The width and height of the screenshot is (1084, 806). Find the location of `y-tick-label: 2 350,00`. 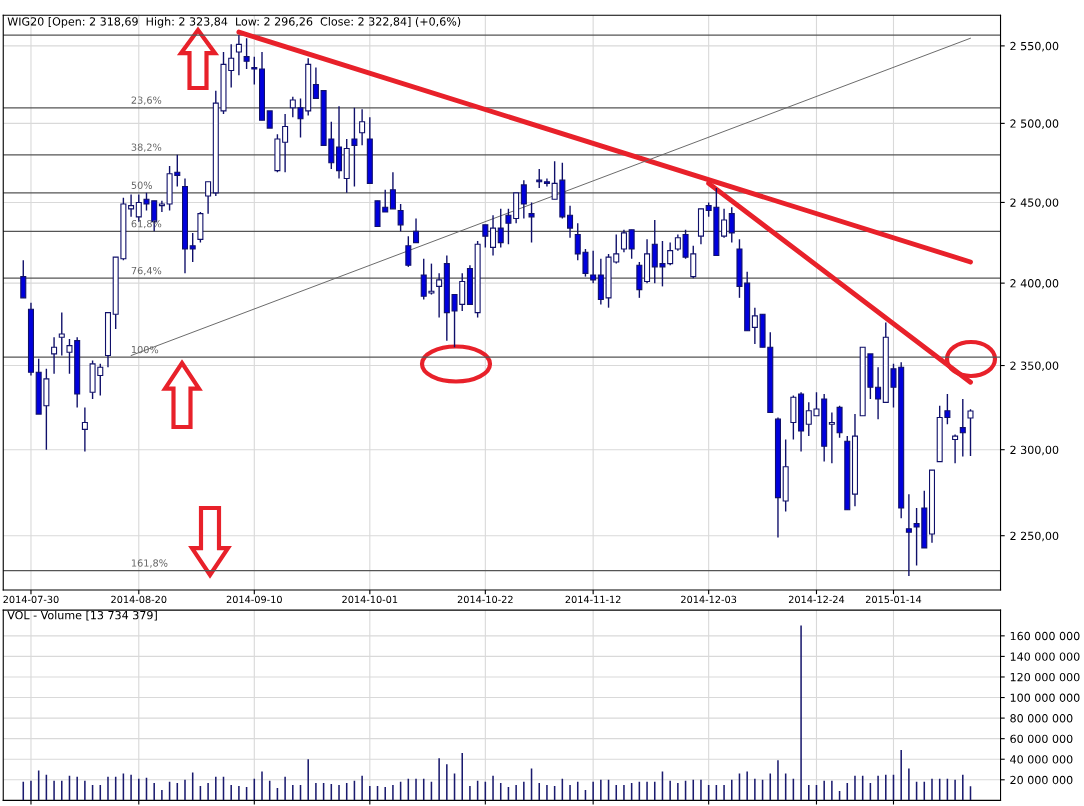

y-tick-label: 2 350,00 is located at coordinates (1034, 366).